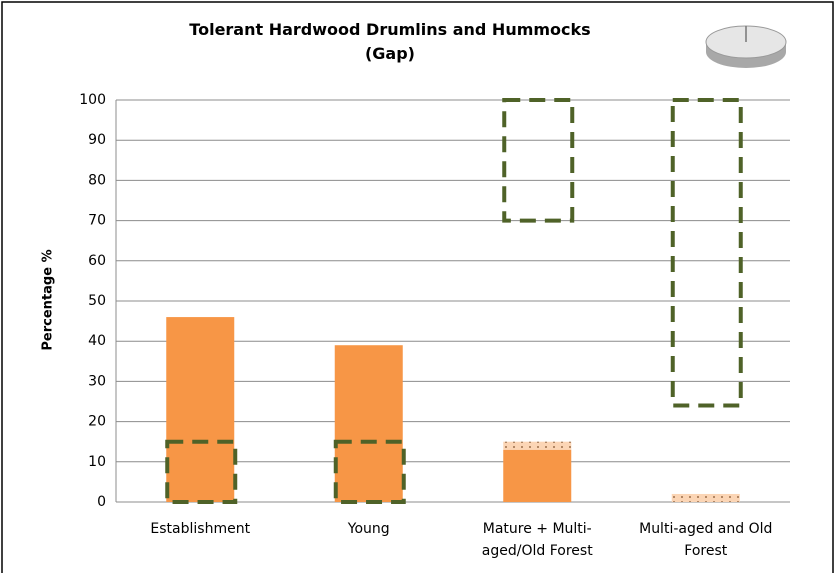 The image size is (835, 573). Describe the element at coordinates (706, 540) in the screenshot. I see `x-tick-label: Multi-aged and Old Forest` at that location.